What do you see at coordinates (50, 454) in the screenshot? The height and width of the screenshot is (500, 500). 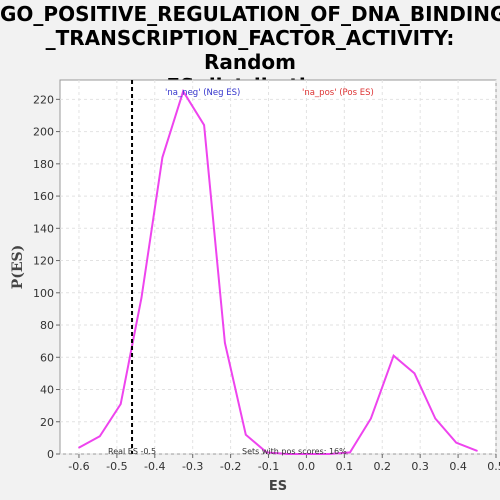 I see `y-tick-label: 0` at bounding box center [50, 454].